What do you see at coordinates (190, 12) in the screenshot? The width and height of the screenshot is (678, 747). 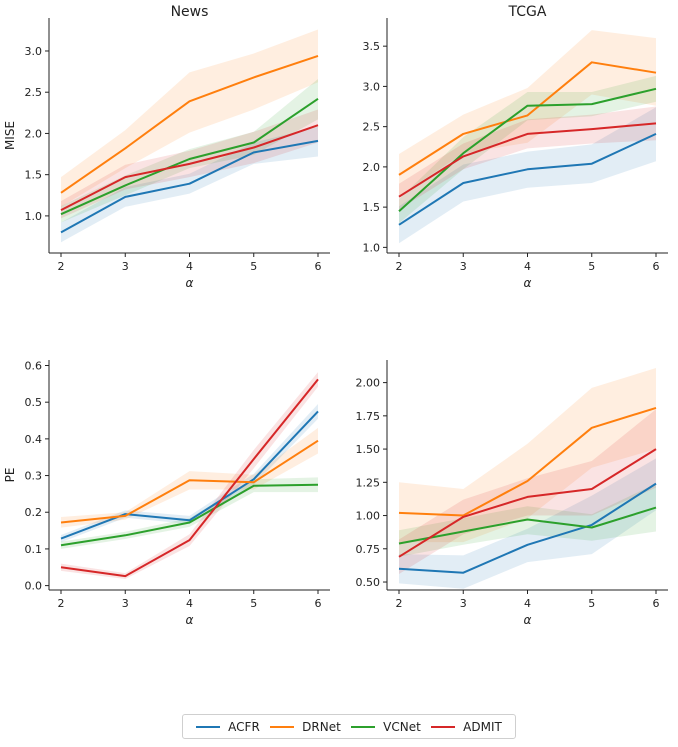 I see `panel-title: News` at bounding box center [190, 12].